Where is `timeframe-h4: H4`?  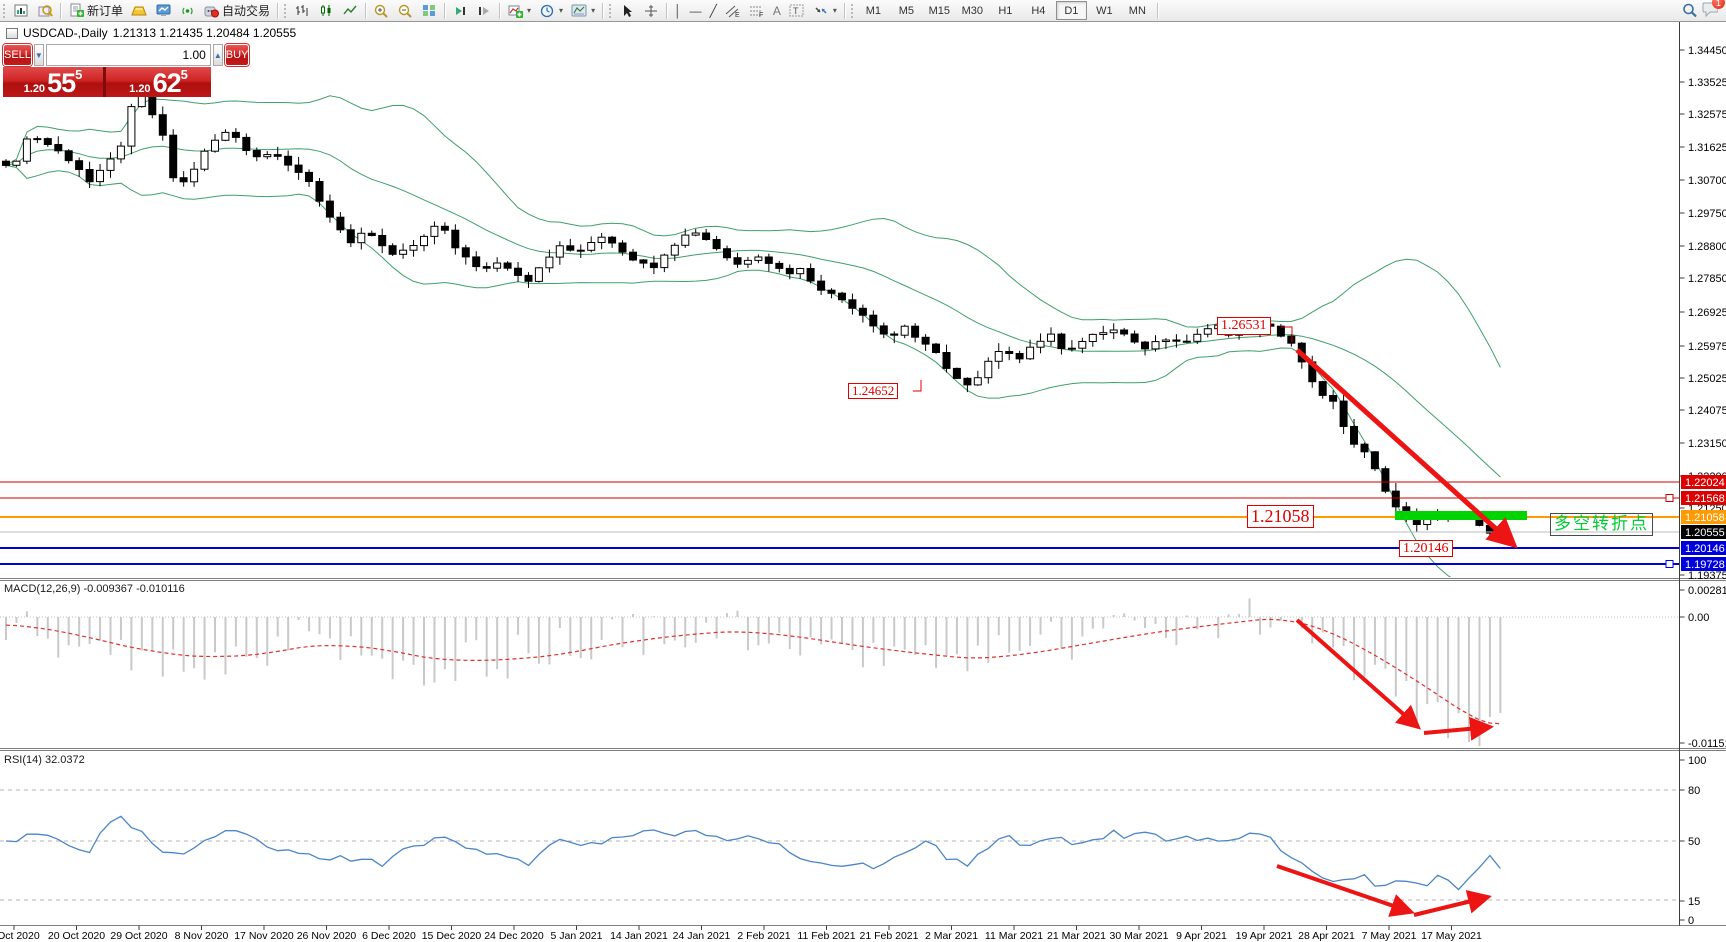
timeframe-h4: H4 is located at coordinates (1038, 10).